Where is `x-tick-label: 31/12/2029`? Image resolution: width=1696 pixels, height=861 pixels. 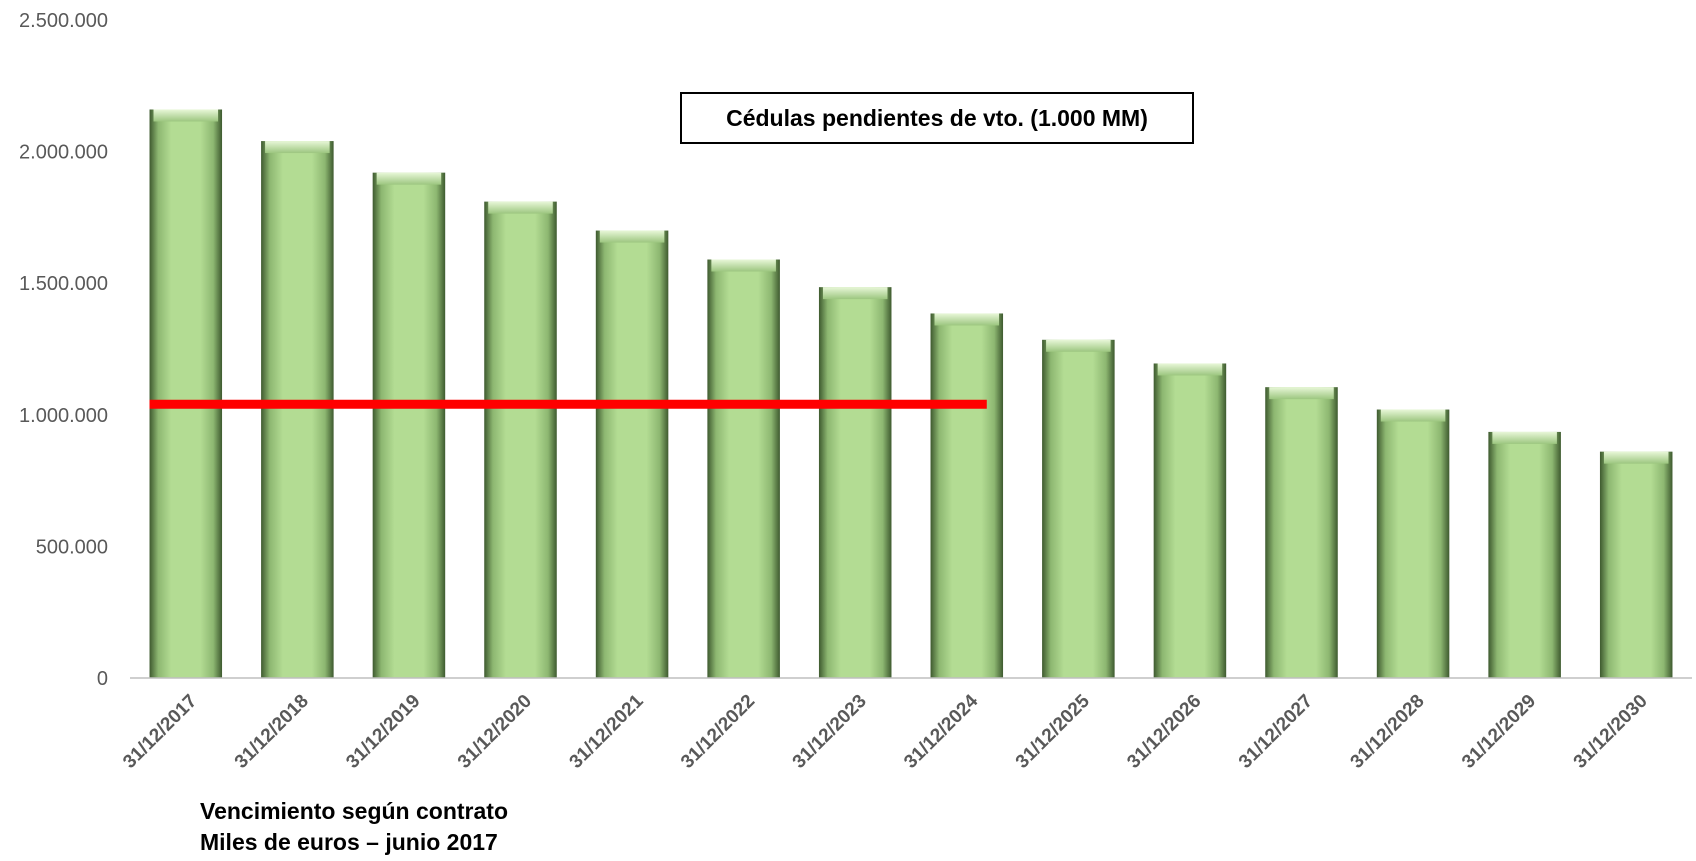
x-tick-label: 31/12/2029 is located at coordinates (1499, 732).